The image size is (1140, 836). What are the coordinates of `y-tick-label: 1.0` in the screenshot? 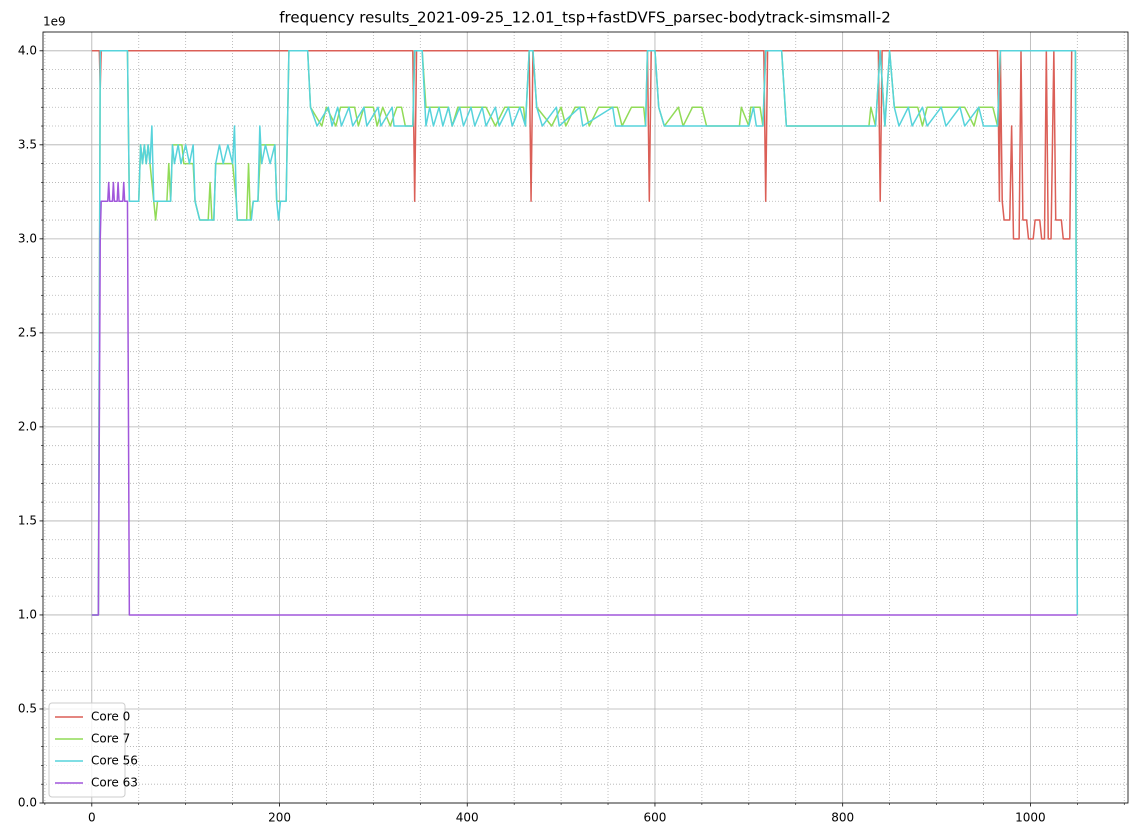 It's located at (27, 614).